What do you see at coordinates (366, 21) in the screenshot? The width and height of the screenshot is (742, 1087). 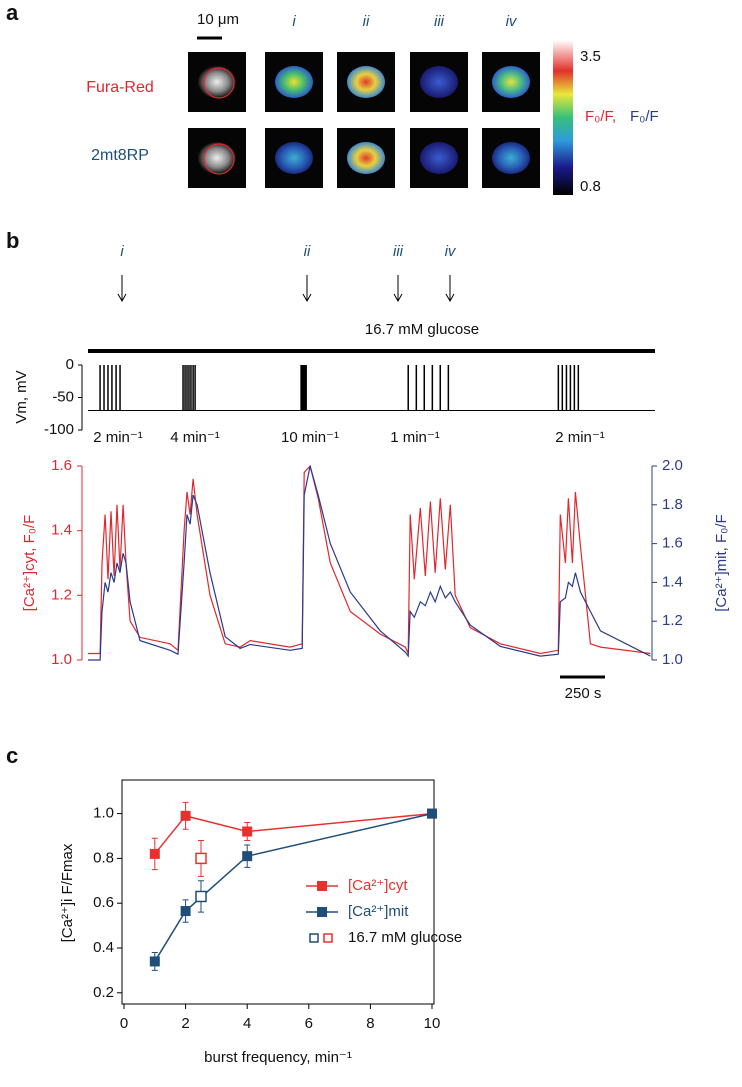 I see `column-label: ii` at bounding box center [366, 21].